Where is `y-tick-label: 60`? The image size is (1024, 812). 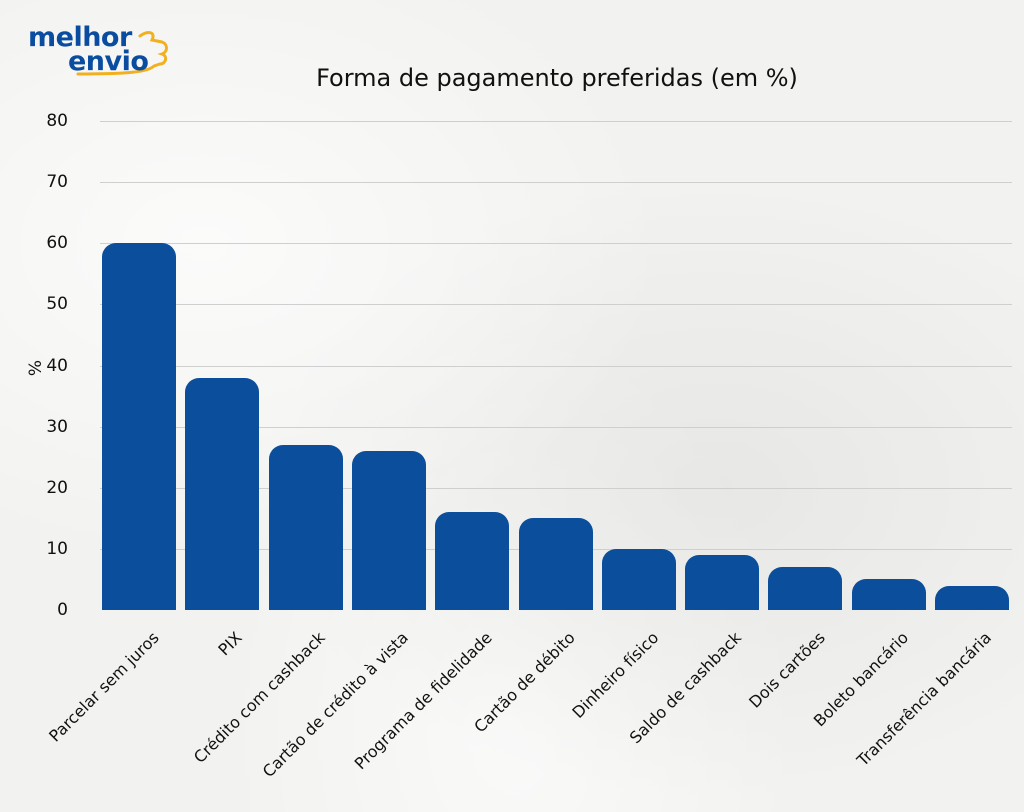 y-tick-label: 60 is located at coordinates (57, 243).